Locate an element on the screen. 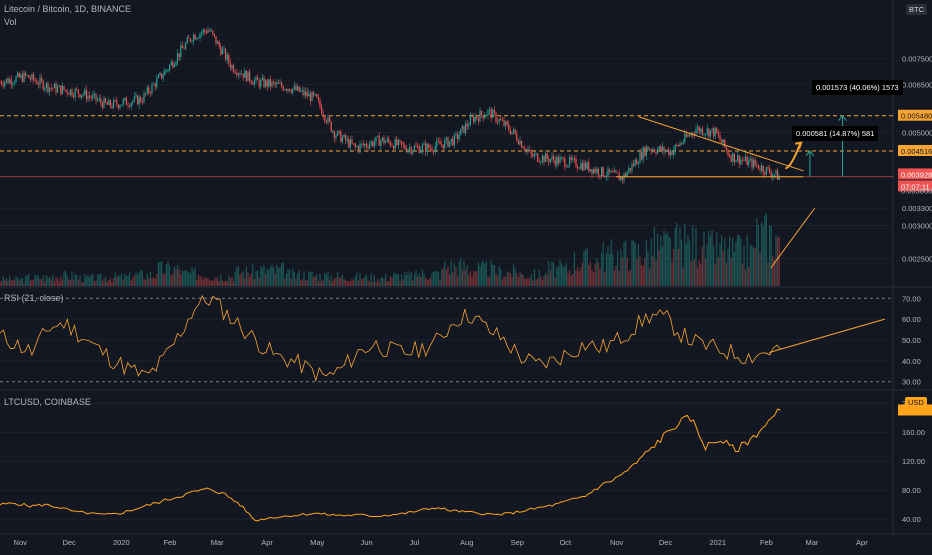  ltc-legend-label: LTCUSD, COINBASE is located at coordinates (47, 402).